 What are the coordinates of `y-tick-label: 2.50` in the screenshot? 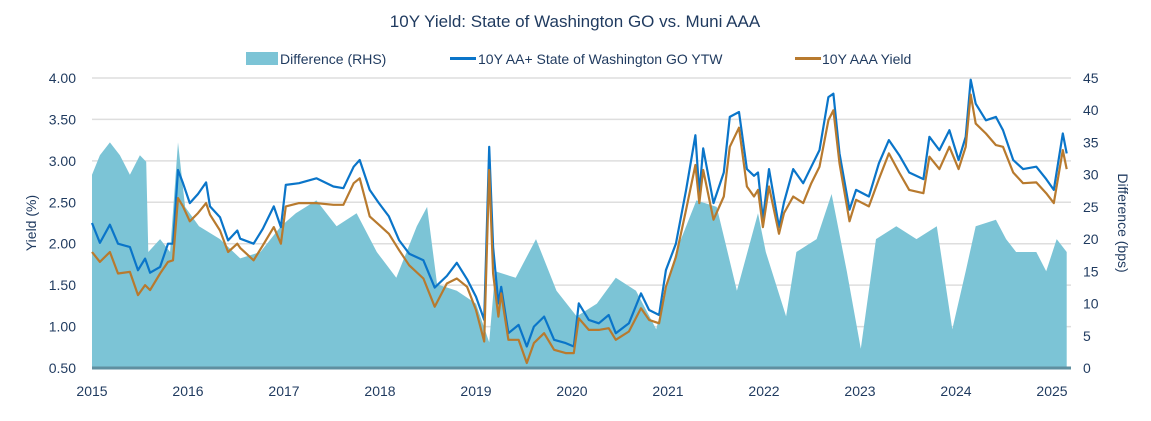 It's located at (62, 202).